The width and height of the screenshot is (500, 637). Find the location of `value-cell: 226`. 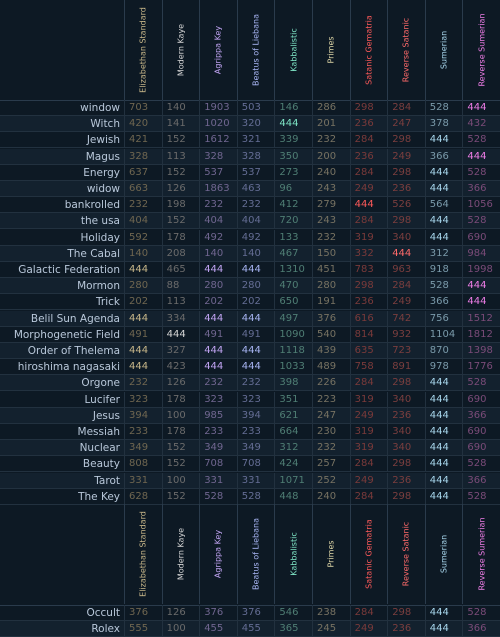

value-cell: 226 is located at coordinates (331, 383).